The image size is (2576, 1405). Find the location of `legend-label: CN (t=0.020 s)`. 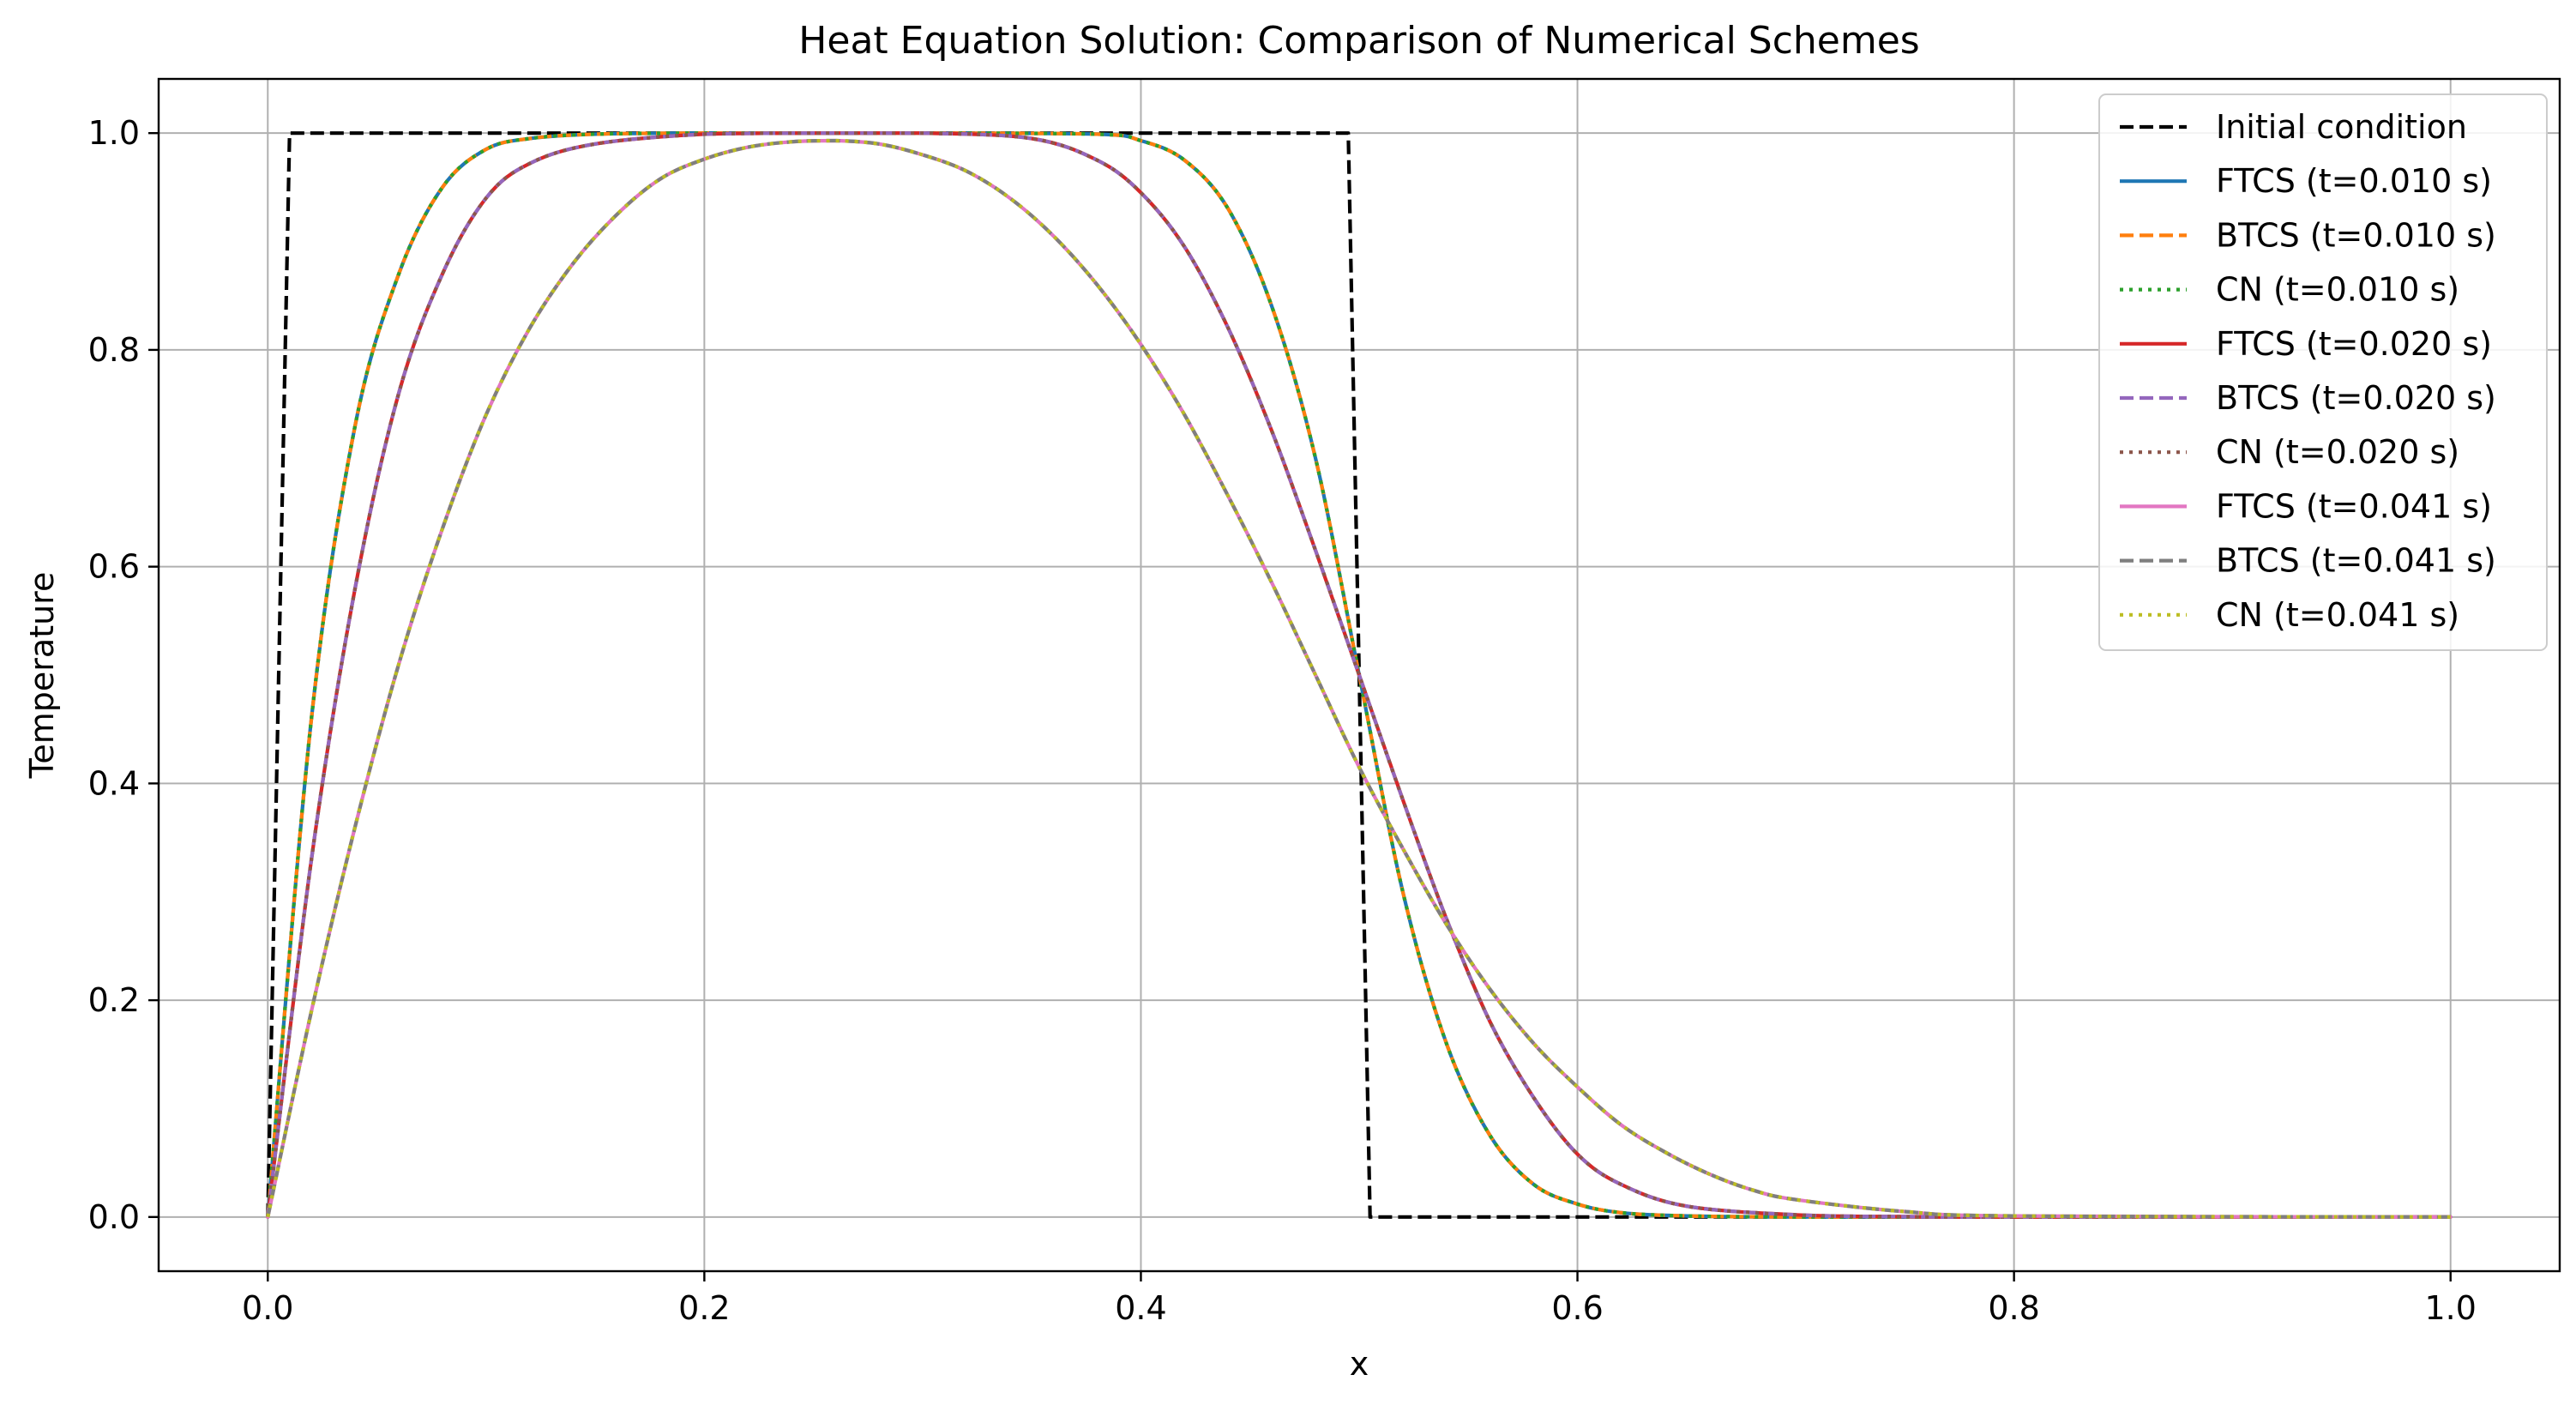

legend-label: CN (t=0.020 s) is located at coordinates (2337, 452).